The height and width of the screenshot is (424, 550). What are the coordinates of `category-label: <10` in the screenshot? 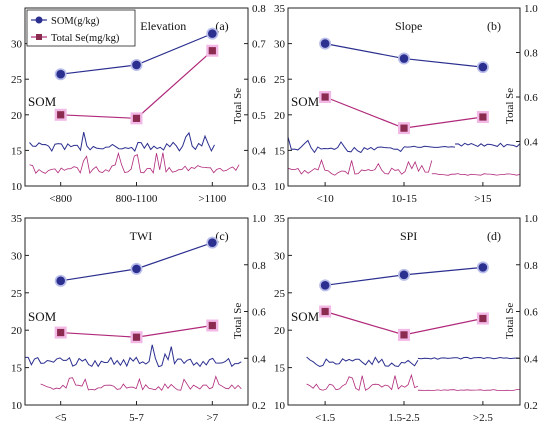 It's located at (326, 199).